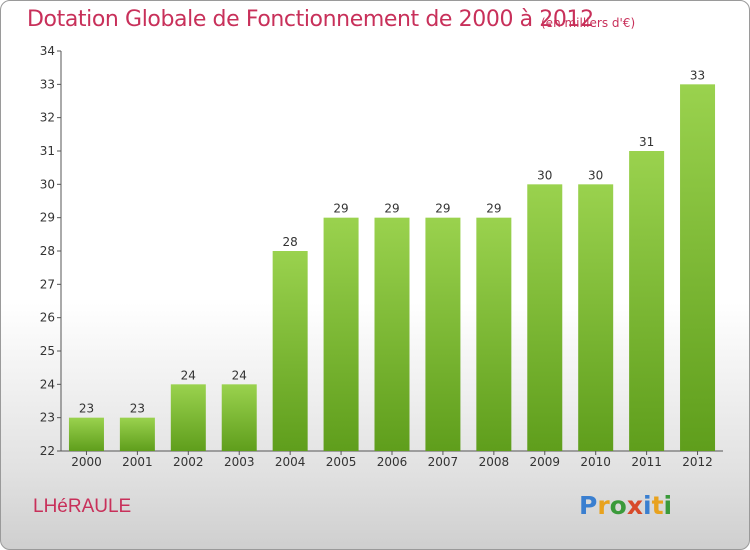  I want to click on x-tick-label: 2006, so click(392, 462).